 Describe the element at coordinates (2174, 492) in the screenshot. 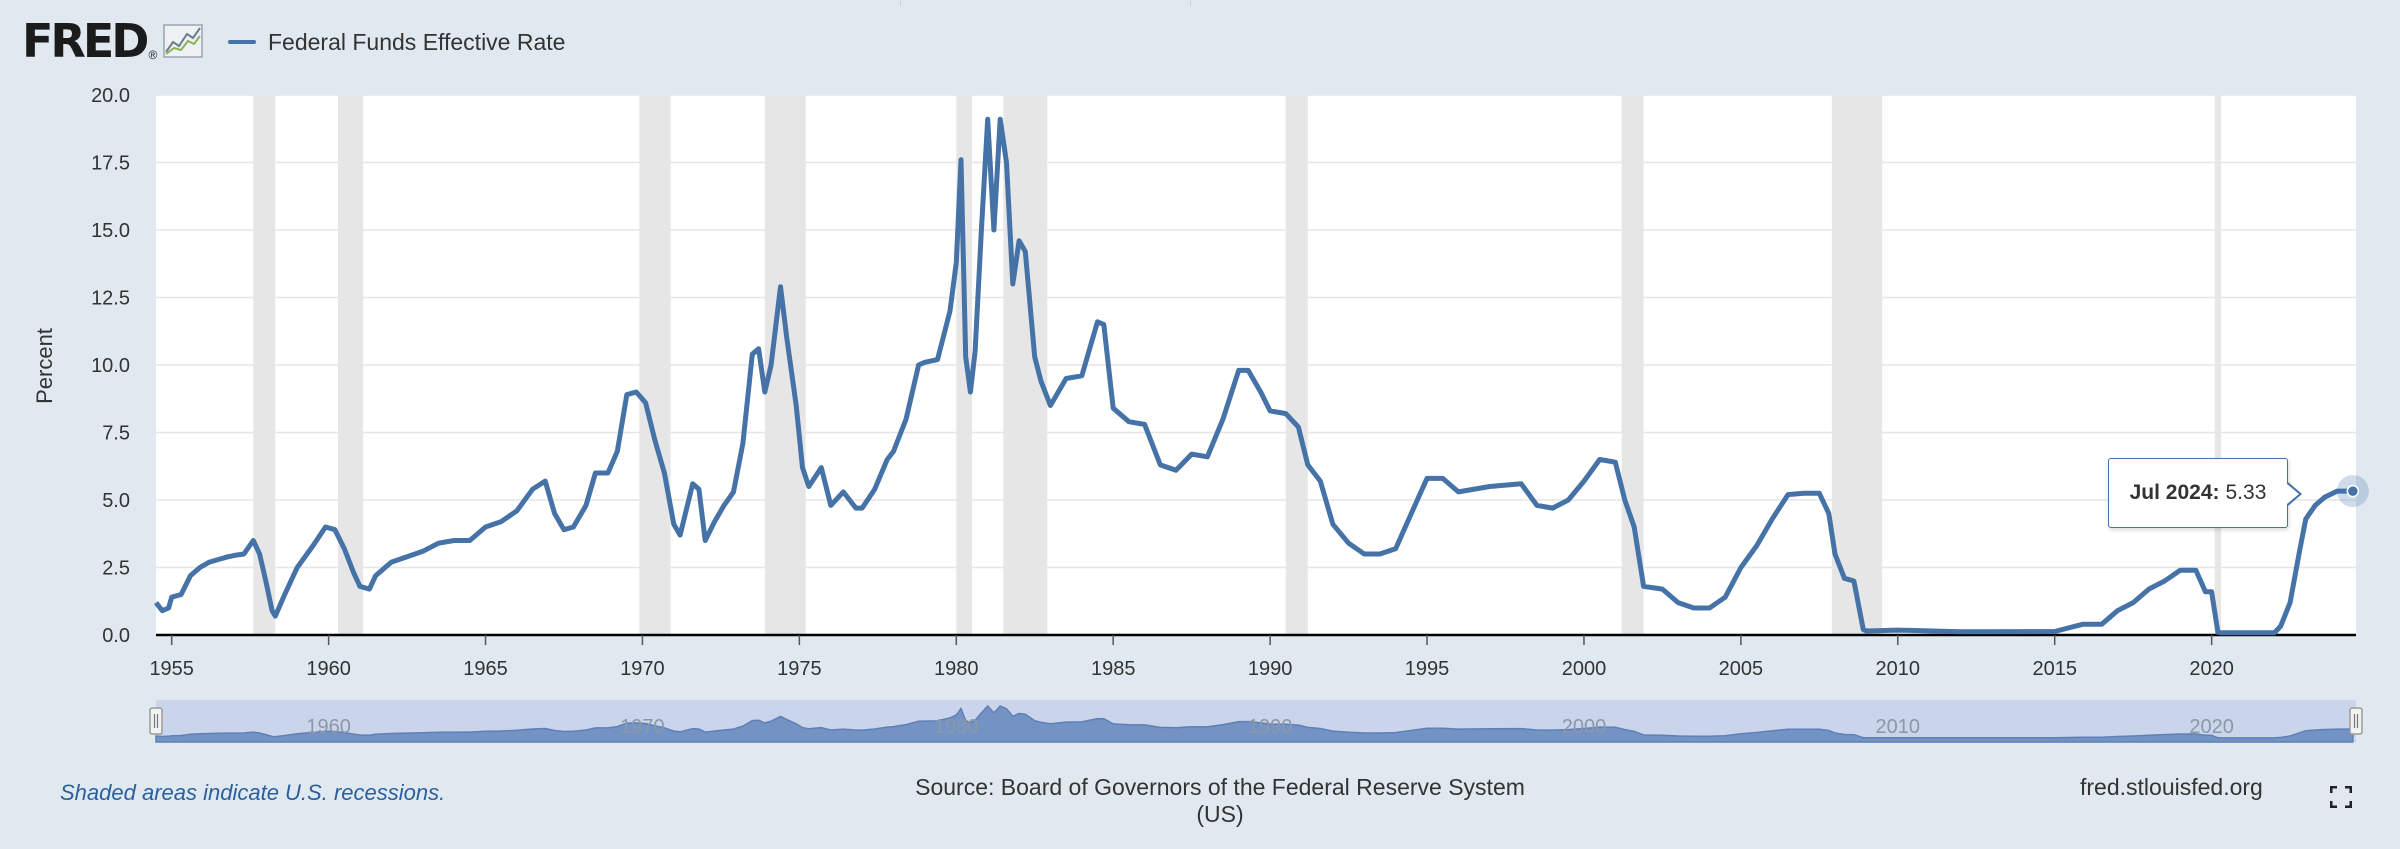

I see `tooltip-date: Jul 2024:` at that location.